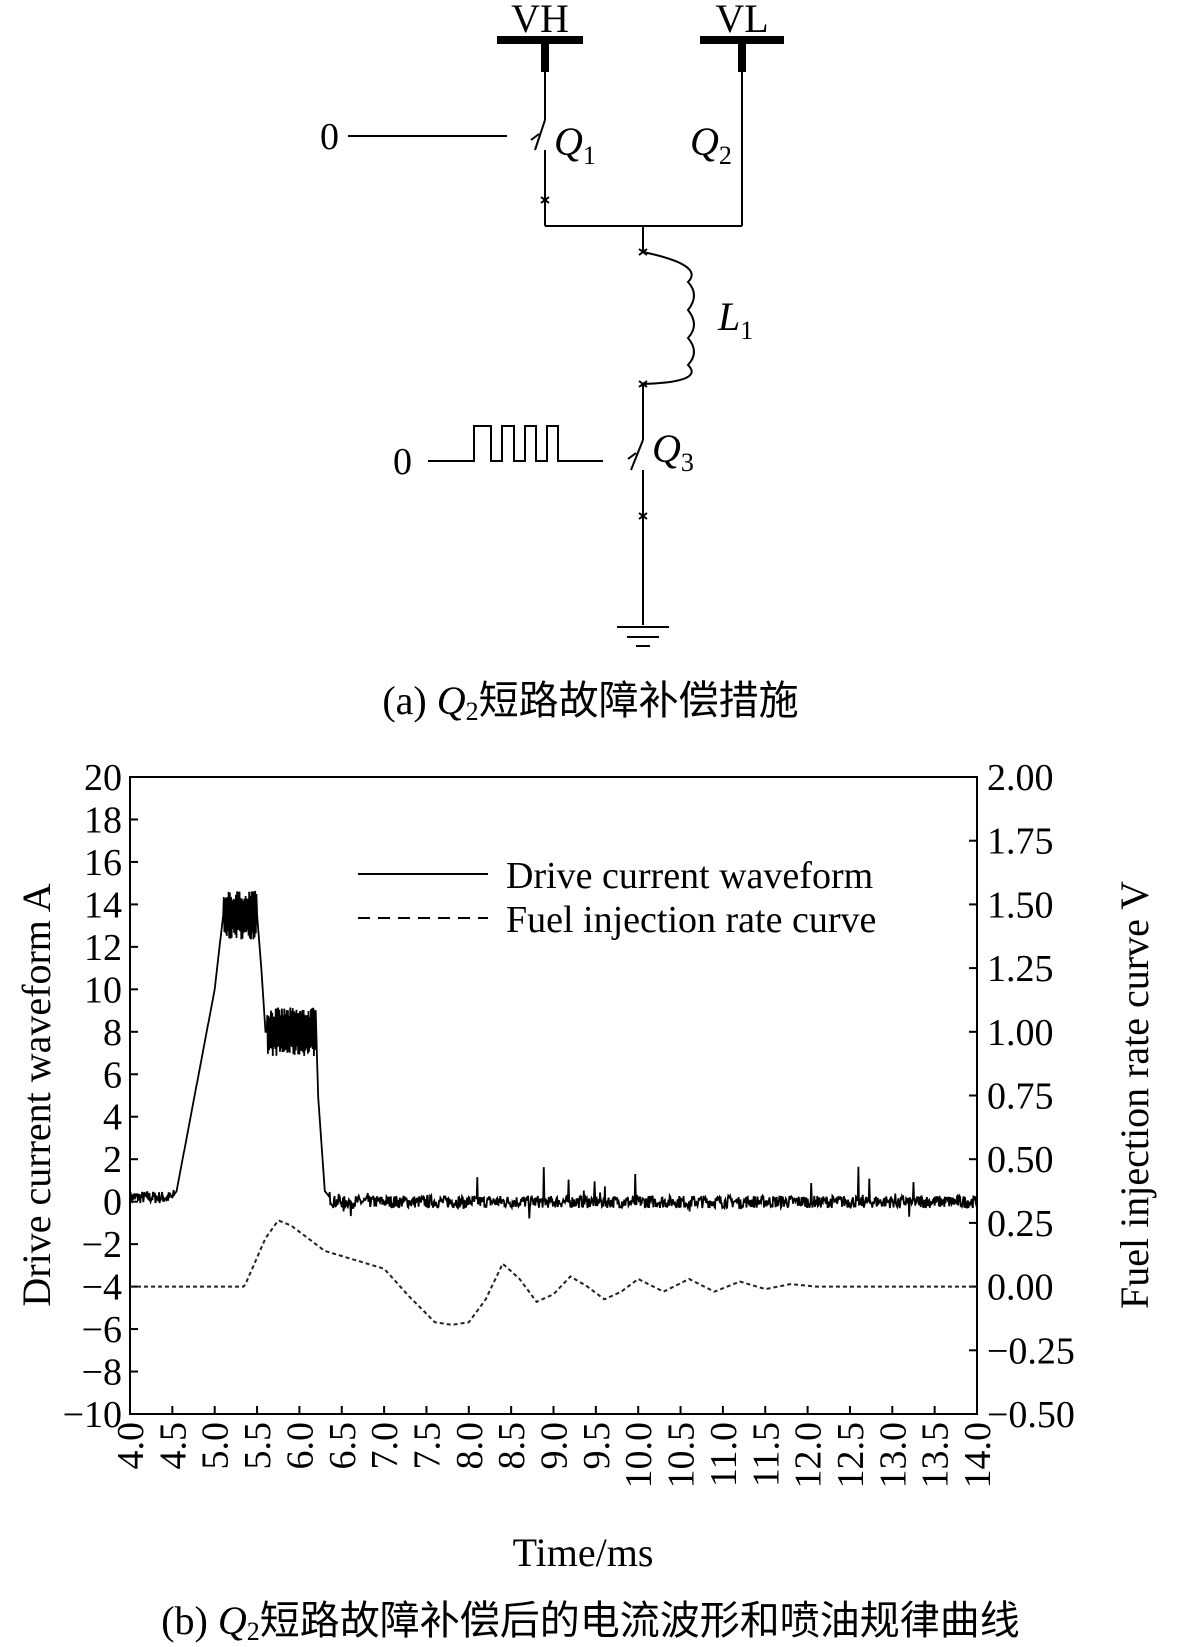 This screenshot has width=1181, height=1647. What do you see at coordinates (427, 1446) in the screenshot?
I see `x-tick-label: 7.5` at bounding box center [427, 1446].